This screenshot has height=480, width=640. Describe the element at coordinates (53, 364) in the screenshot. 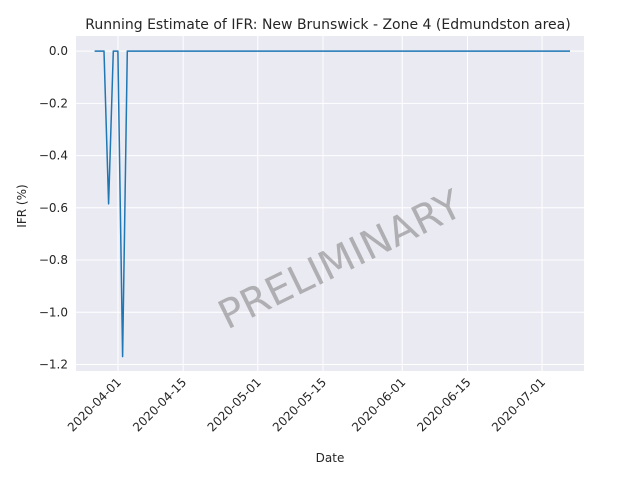

I see `y-tick-label: −1.2` at that location.